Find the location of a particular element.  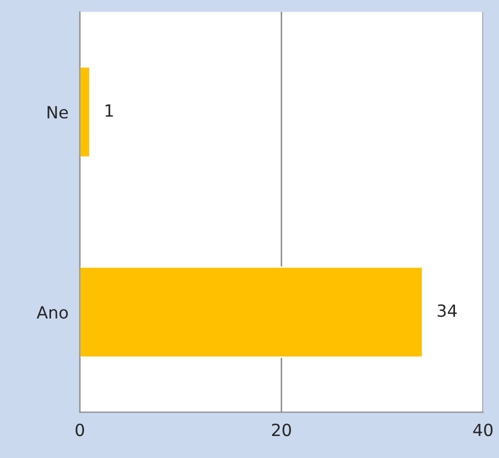

x-tick-label: 40 is located at coordinates (483, 430).